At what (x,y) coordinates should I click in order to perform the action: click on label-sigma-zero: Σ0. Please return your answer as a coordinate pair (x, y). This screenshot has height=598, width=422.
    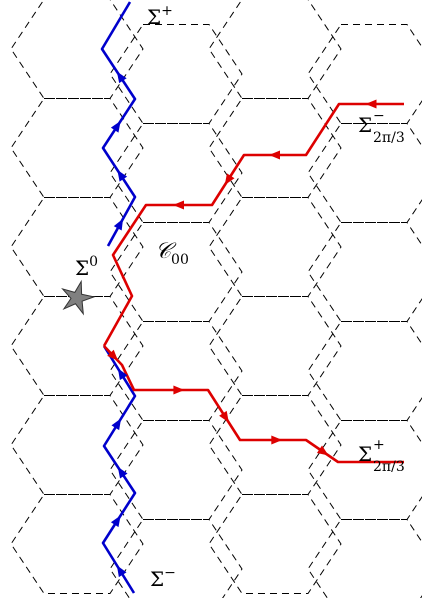
    Looking at the image, I should click on (86, 267).